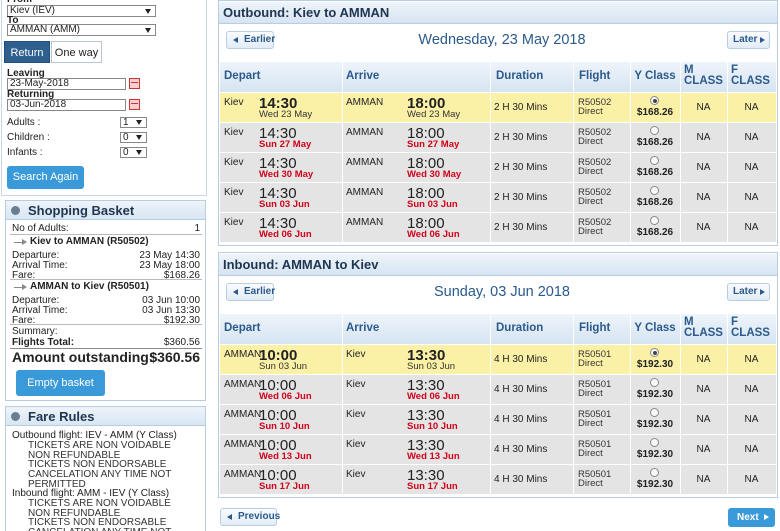 The image size is (780, 531). Describe the element at coordinates (25, 152) in the screenshot. I see `label: Infants :` at that location.